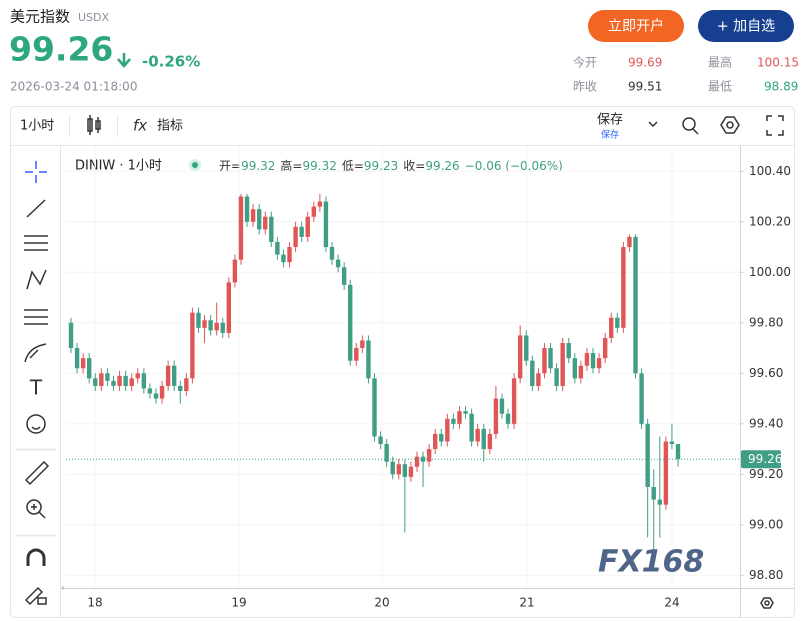 Image resolution: width=804 pixels, height=621 pixels. I want to click on projection-tool, so click(36, 317).